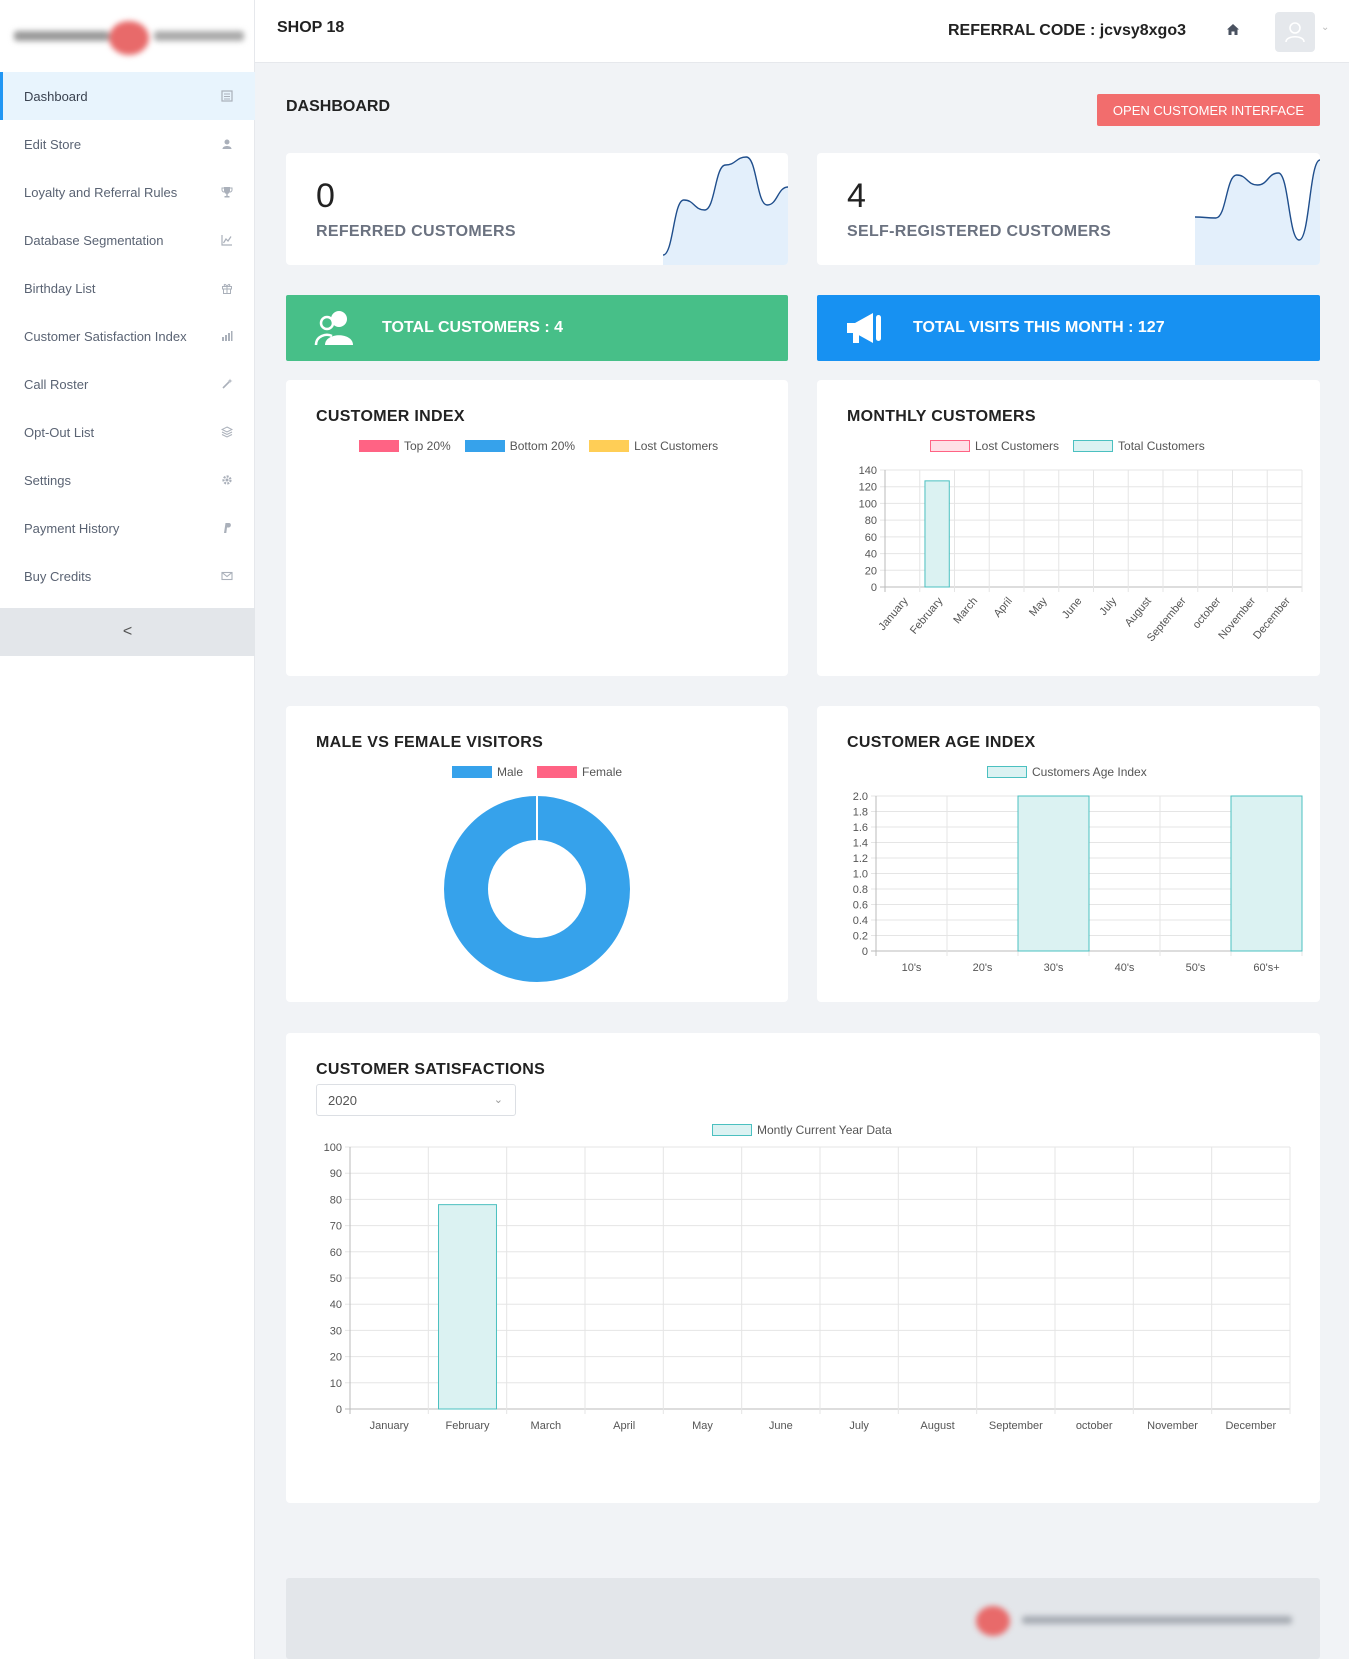 This screenshot has width=1349, height=1659. What do you see at coordinates (227, 336) in the screenshot?
I see `bar-chart-icon` at bounding box center [227, 336].